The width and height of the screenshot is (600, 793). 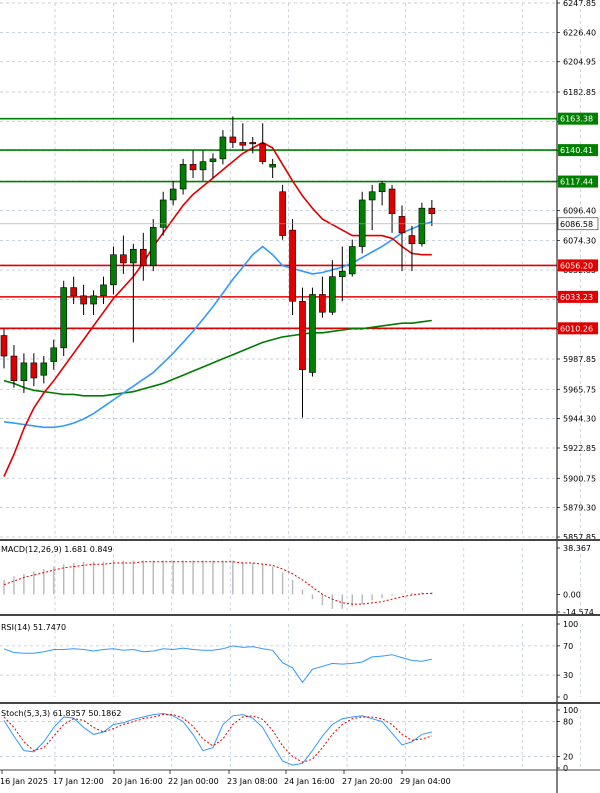 I want to click on y-tick-label: 38.367, so click(x=577, y=548).